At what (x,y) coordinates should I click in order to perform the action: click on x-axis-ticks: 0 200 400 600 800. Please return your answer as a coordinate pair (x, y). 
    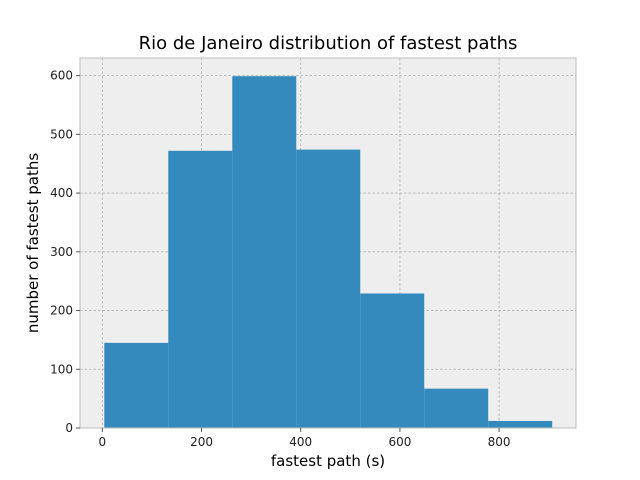
    Looking at the image, I should click on (304, 438).